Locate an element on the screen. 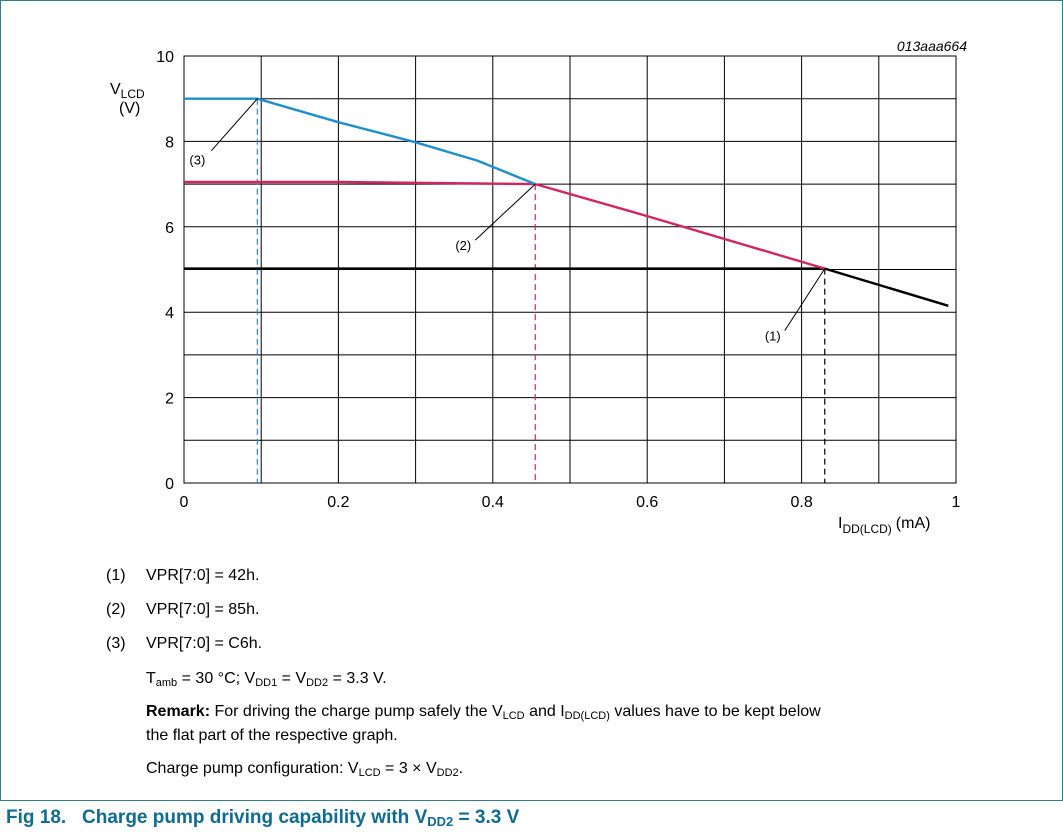 This screenshot has width=1063, height=839. note-text: VPR[7:0] = 42h. is located at coordinates (203, 575).